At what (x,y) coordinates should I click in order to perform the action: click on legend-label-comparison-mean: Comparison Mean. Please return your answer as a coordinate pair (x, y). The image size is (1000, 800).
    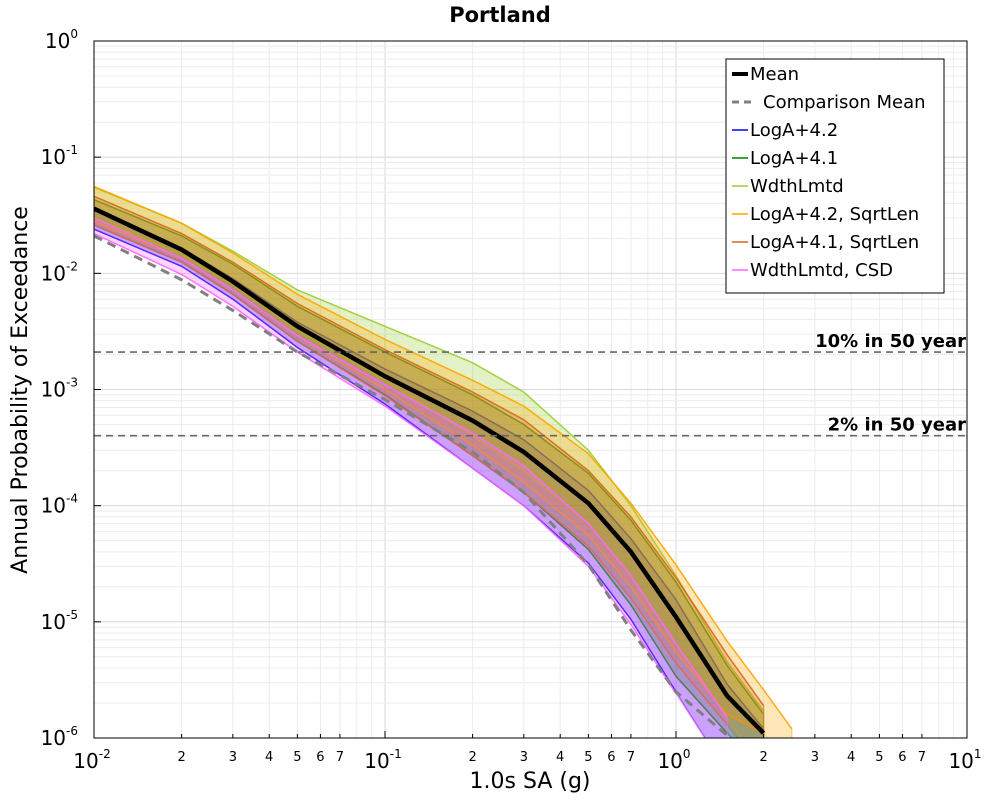
    Looking at the image, I should click on (844, 102).